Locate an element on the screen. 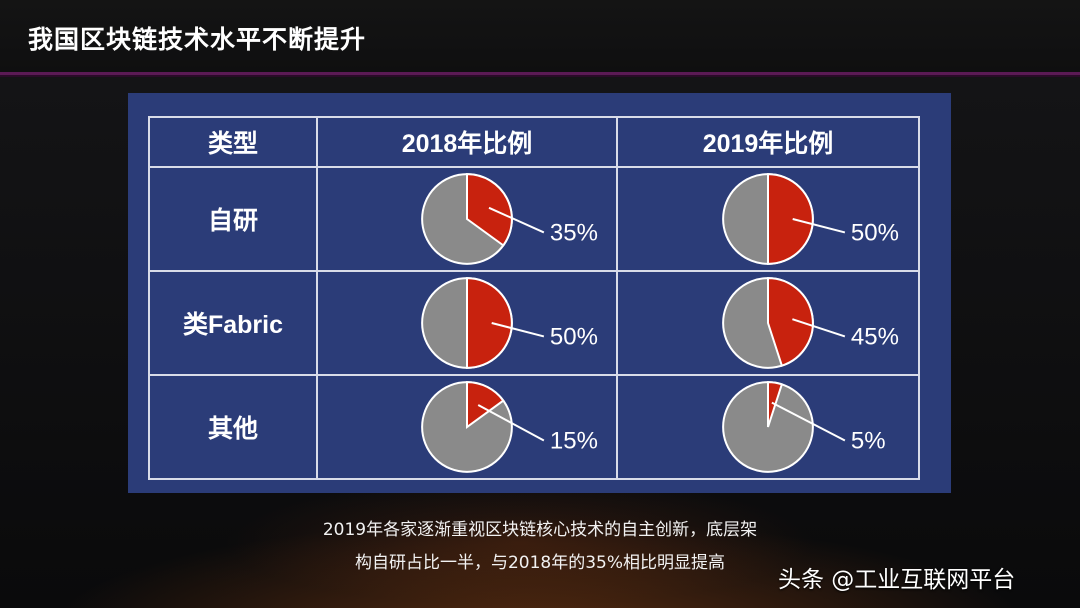 This screenshot has height=608, width=1080. header-2019: 2019年比例 is located at coordinates (768, 142).